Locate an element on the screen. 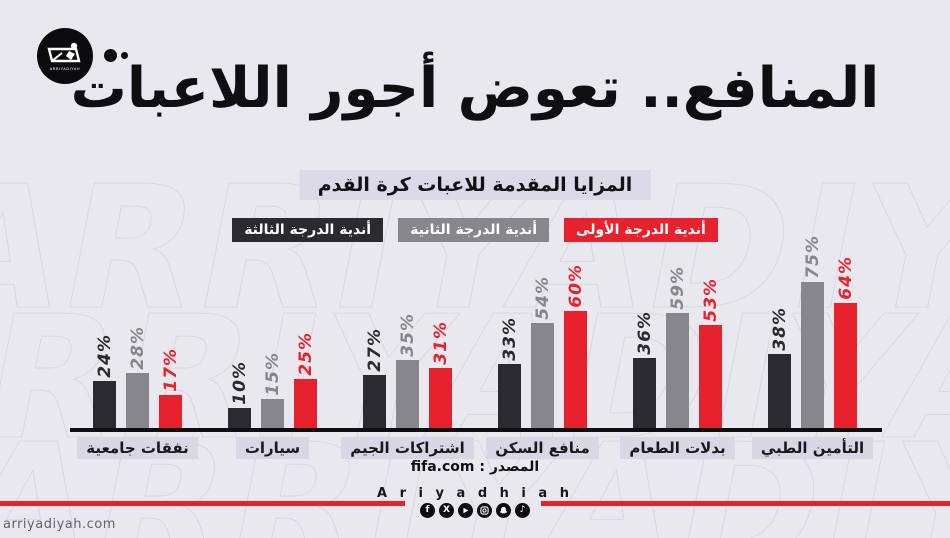 The width and height of the screenshot is (950, 538). bar-wrap: 17% is located at coordinates (170, 388).